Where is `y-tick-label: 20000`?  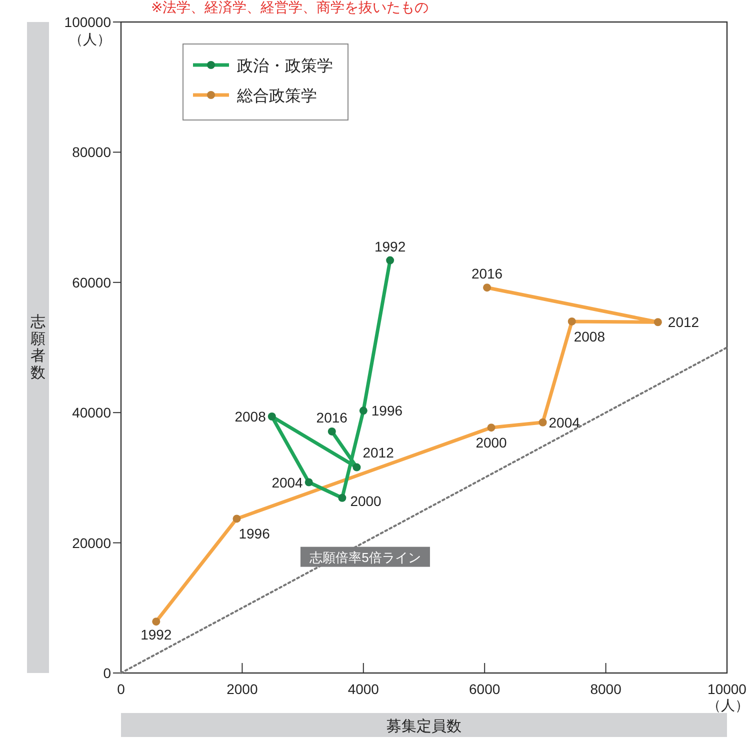
y-tick-label: 20000 is located at coordinates (92, 542).